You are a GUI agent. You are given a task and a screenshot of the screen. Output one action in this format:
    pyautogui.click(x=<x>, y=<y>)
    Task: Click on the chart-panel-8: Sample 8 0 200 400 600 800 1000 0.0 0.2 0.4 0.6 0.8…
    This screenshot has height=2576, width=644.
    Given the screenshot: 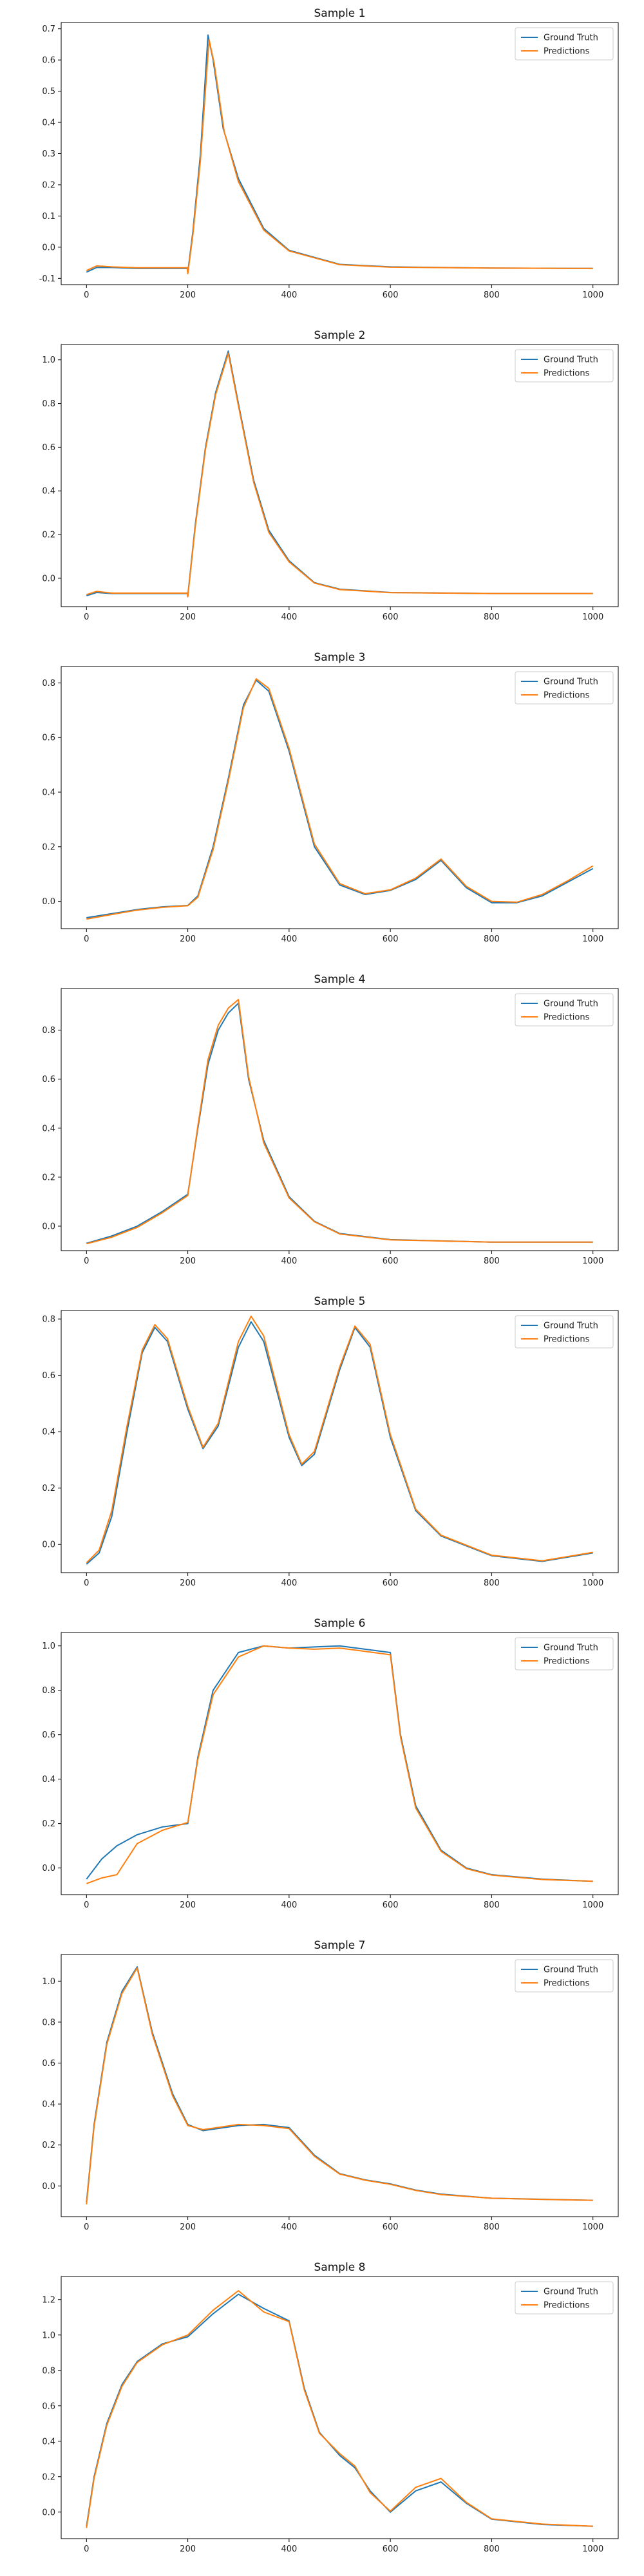 What is the action you would take?
    pyautogui.click(x=322, y=2415)
    